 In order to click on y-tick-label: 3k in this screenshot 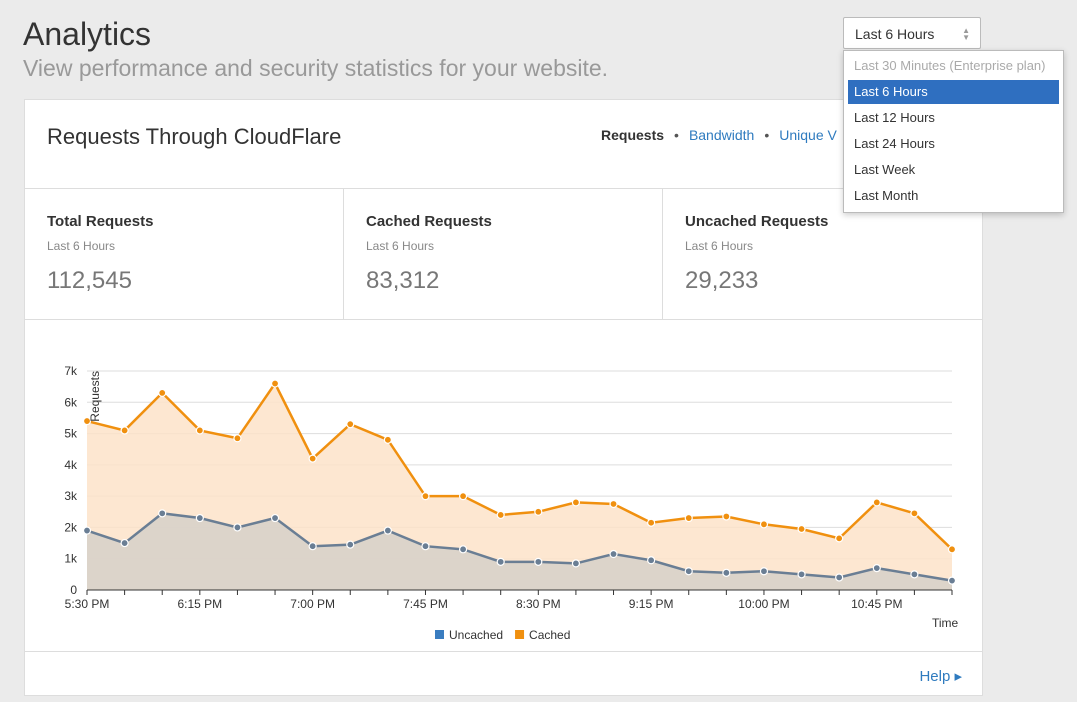, I will do `click(71, 496)`.